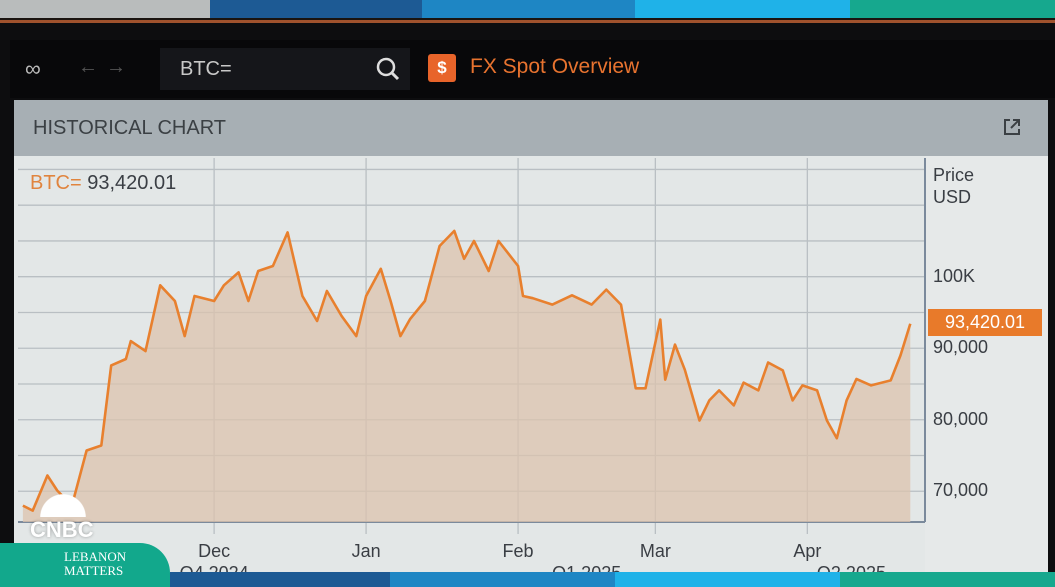 This screenshot has height=587, width=1055. Describe the element at coordinates (961, 418) in the screenshot. I see `y-tick-label: 80,000` at that location.